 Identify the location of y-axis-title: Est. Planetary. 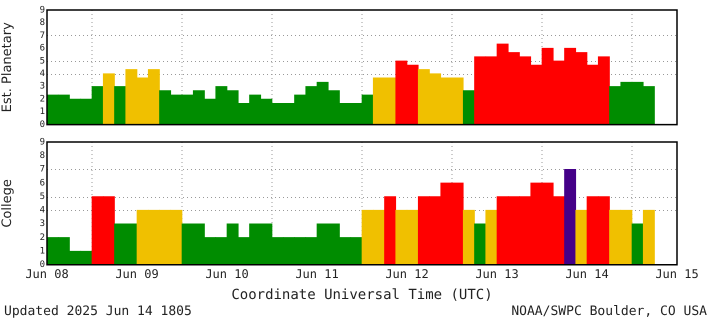
(8, 67).